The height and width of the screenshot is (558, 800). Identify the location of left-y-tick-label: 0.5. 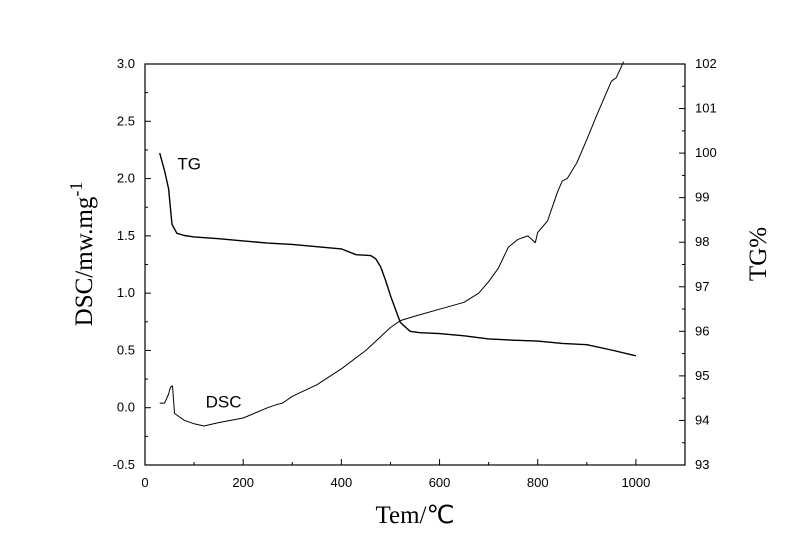
(126, 349).